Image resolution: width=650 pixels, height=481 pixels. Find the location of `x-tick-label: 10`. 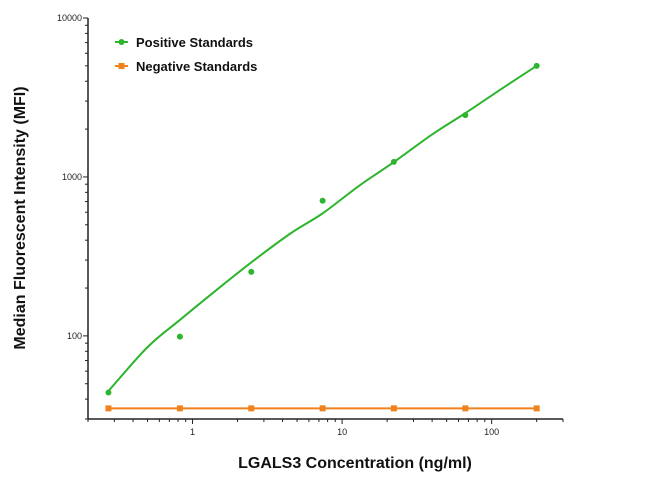

x-tick-label: 10 is located at coordinates (342, 432).